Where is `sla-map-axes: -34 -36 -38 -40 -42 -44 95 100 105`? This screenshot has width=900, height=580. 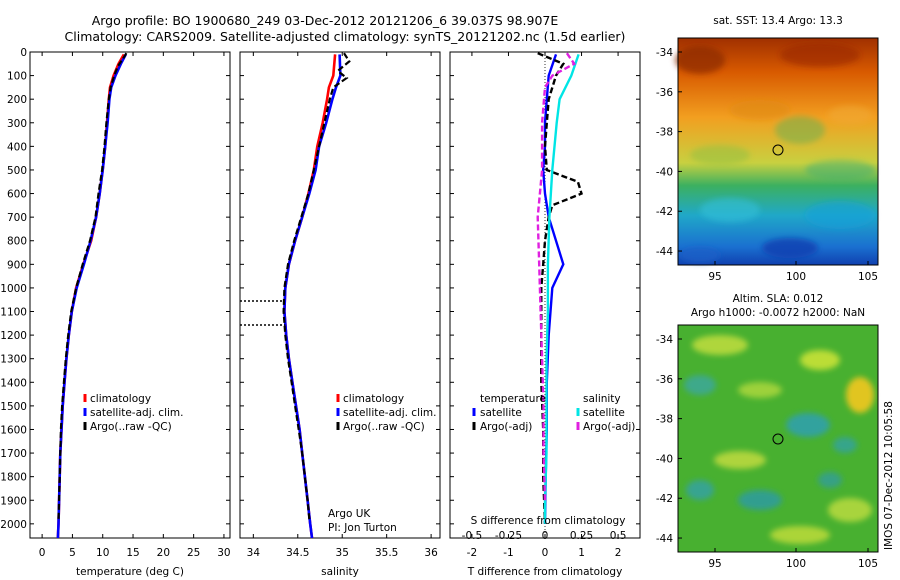
sla-map-axes: -34 -36 -38 -40 -42 -44 95 100 105 is located at coordinates (767, 452).